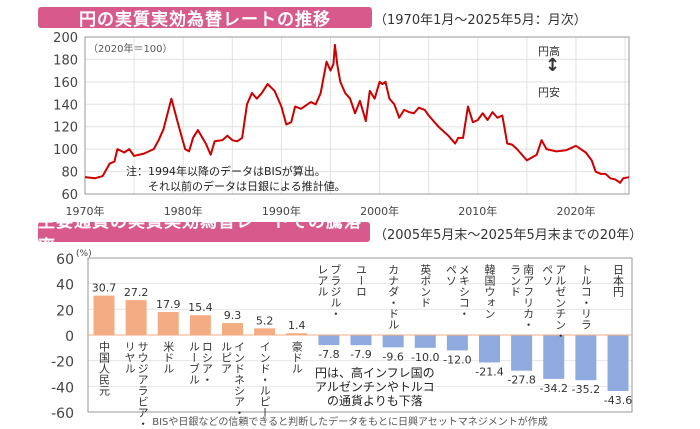 The width and height of the screenshot is (700, 429). What do you see at coordinates (553, 302) in the screenshot?
I see `bar-category-label: アルゼンチン・ ペソ` at bounding box center [553, 302].